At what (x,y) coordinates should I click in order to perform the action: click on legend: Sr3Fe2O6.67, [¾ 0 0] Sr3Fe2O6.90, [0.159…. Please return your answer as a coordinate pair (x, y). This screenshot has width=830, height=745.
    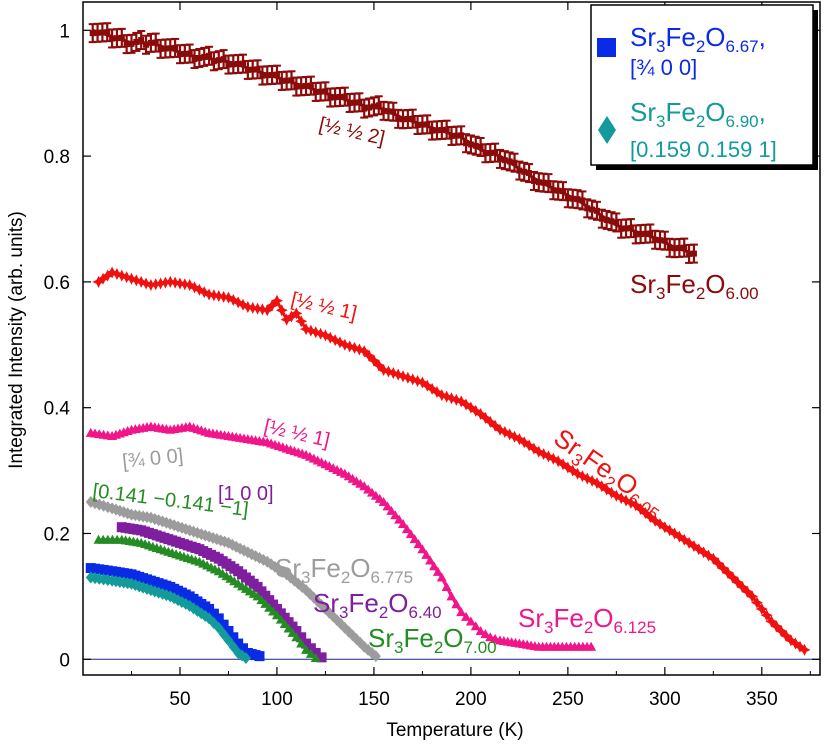
    Looking at the image, I should click on (704, 87).